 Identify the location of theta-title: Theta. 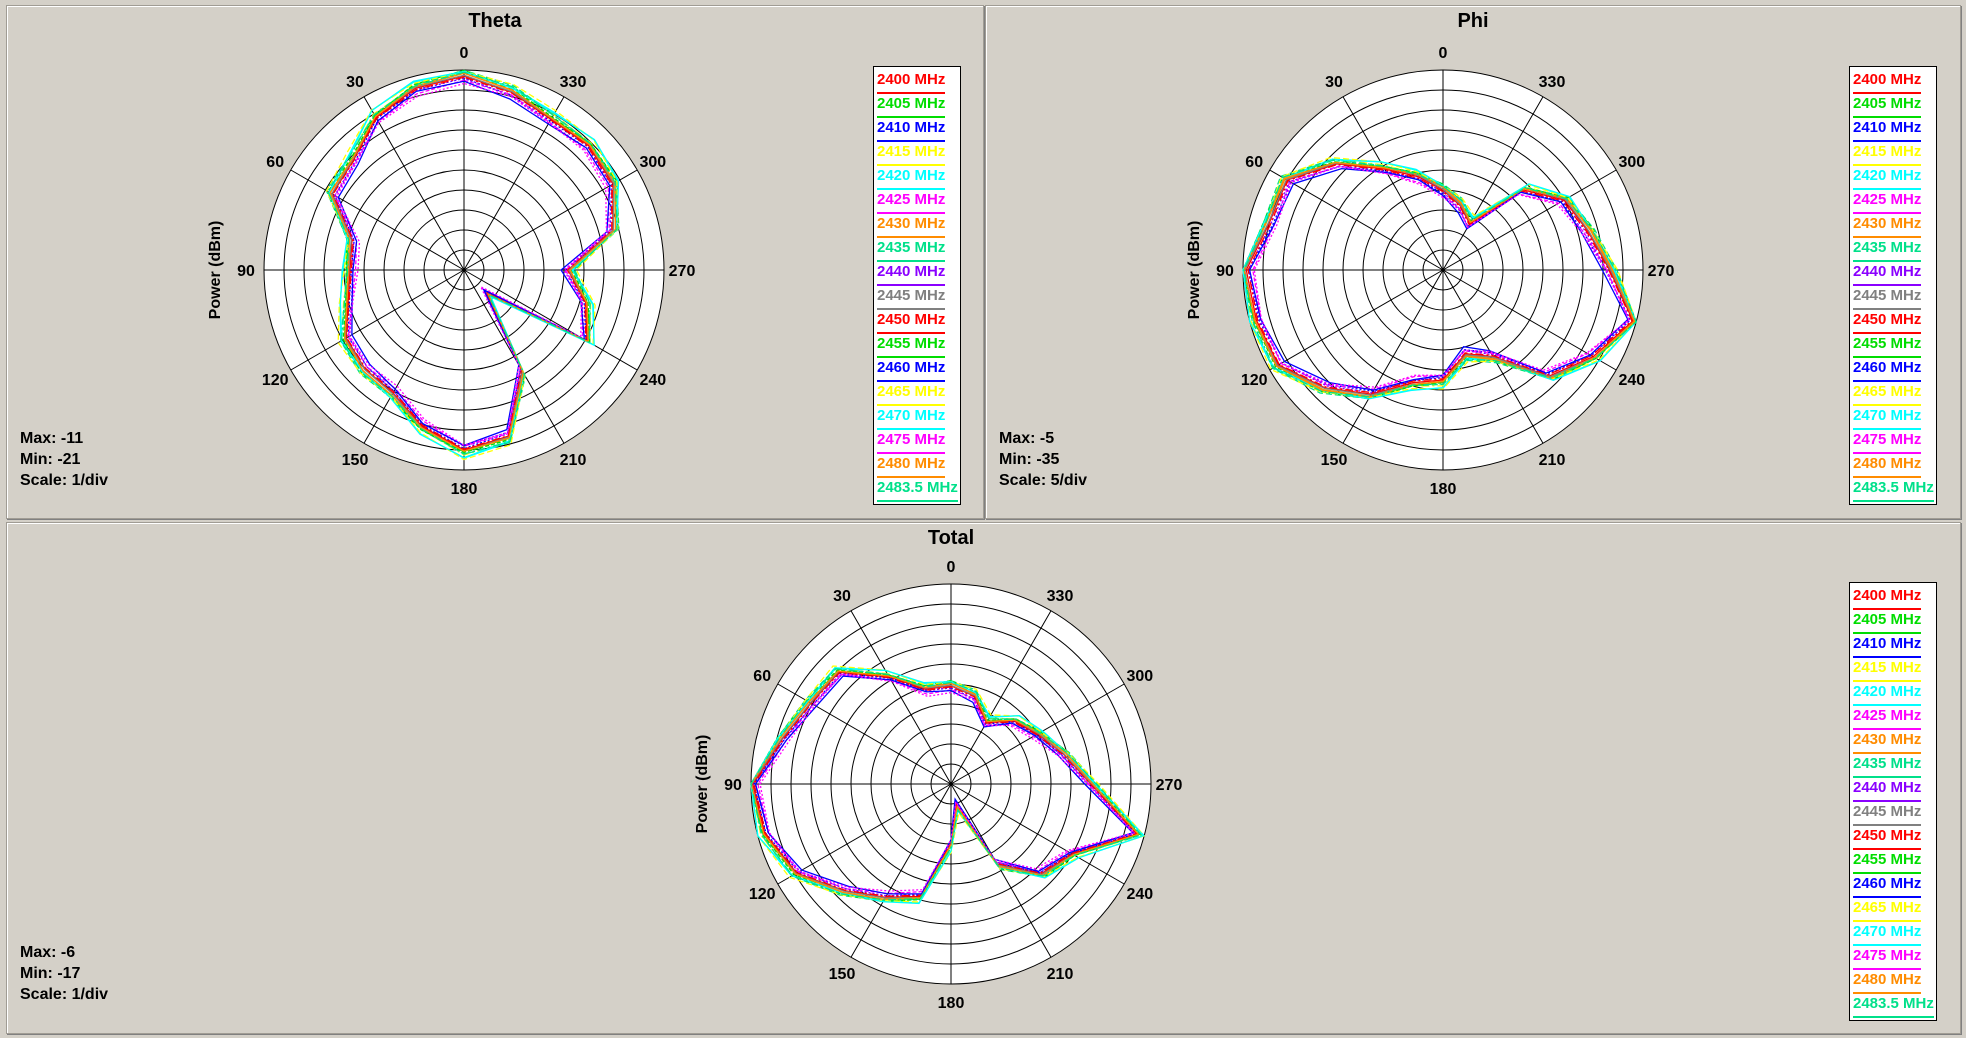
(495, 21).